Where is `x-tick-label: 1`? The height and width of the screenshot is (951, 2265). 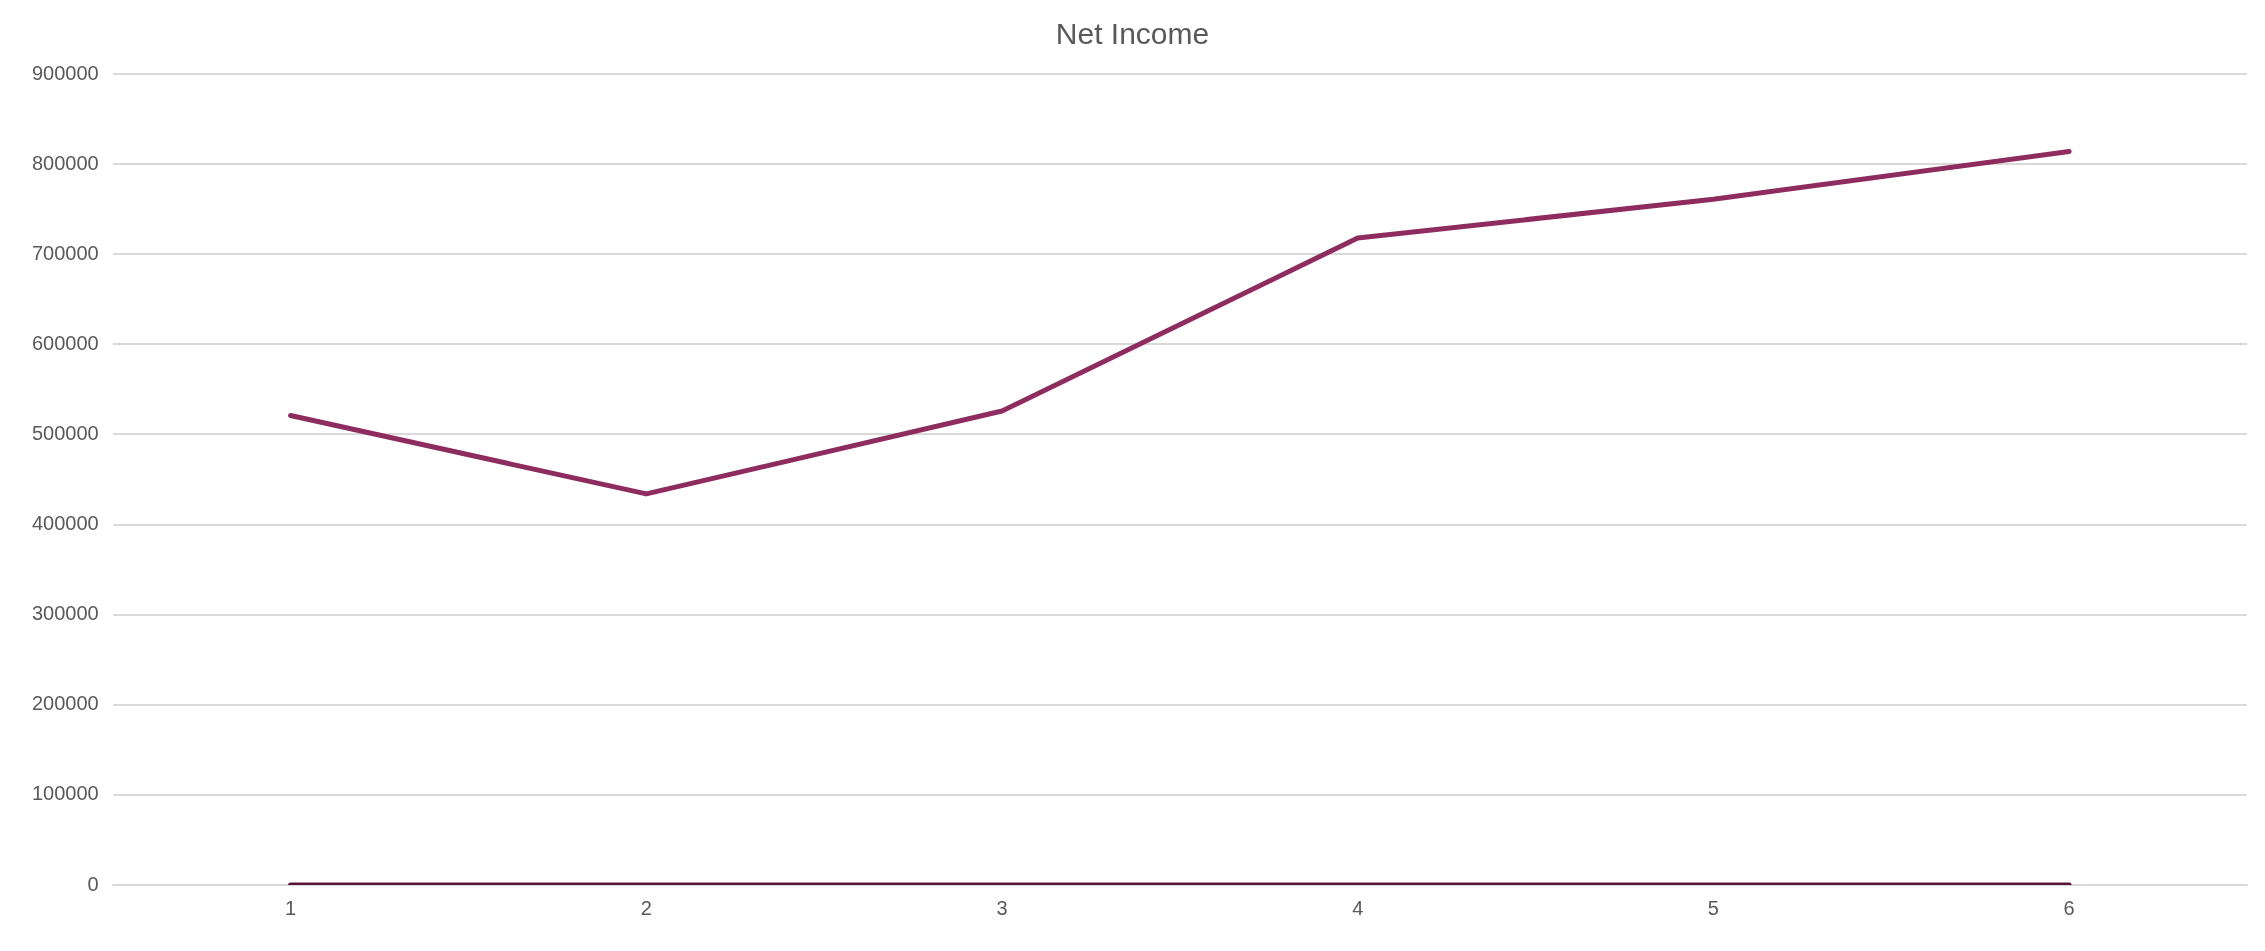 x-tick-label: 1 is located at coordinates (291, 907).